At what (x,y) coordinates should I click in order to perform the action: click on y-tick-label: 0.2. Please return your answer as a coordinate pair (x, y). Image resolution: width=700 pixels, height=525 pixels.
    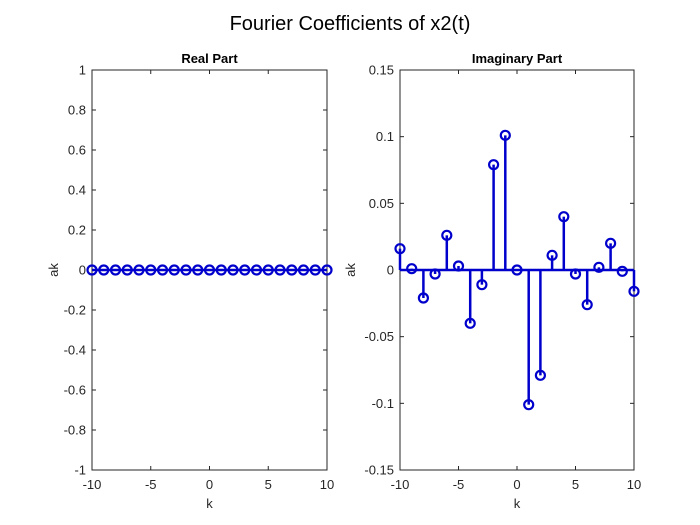
    Looking at the image, I should click on (77, 230).